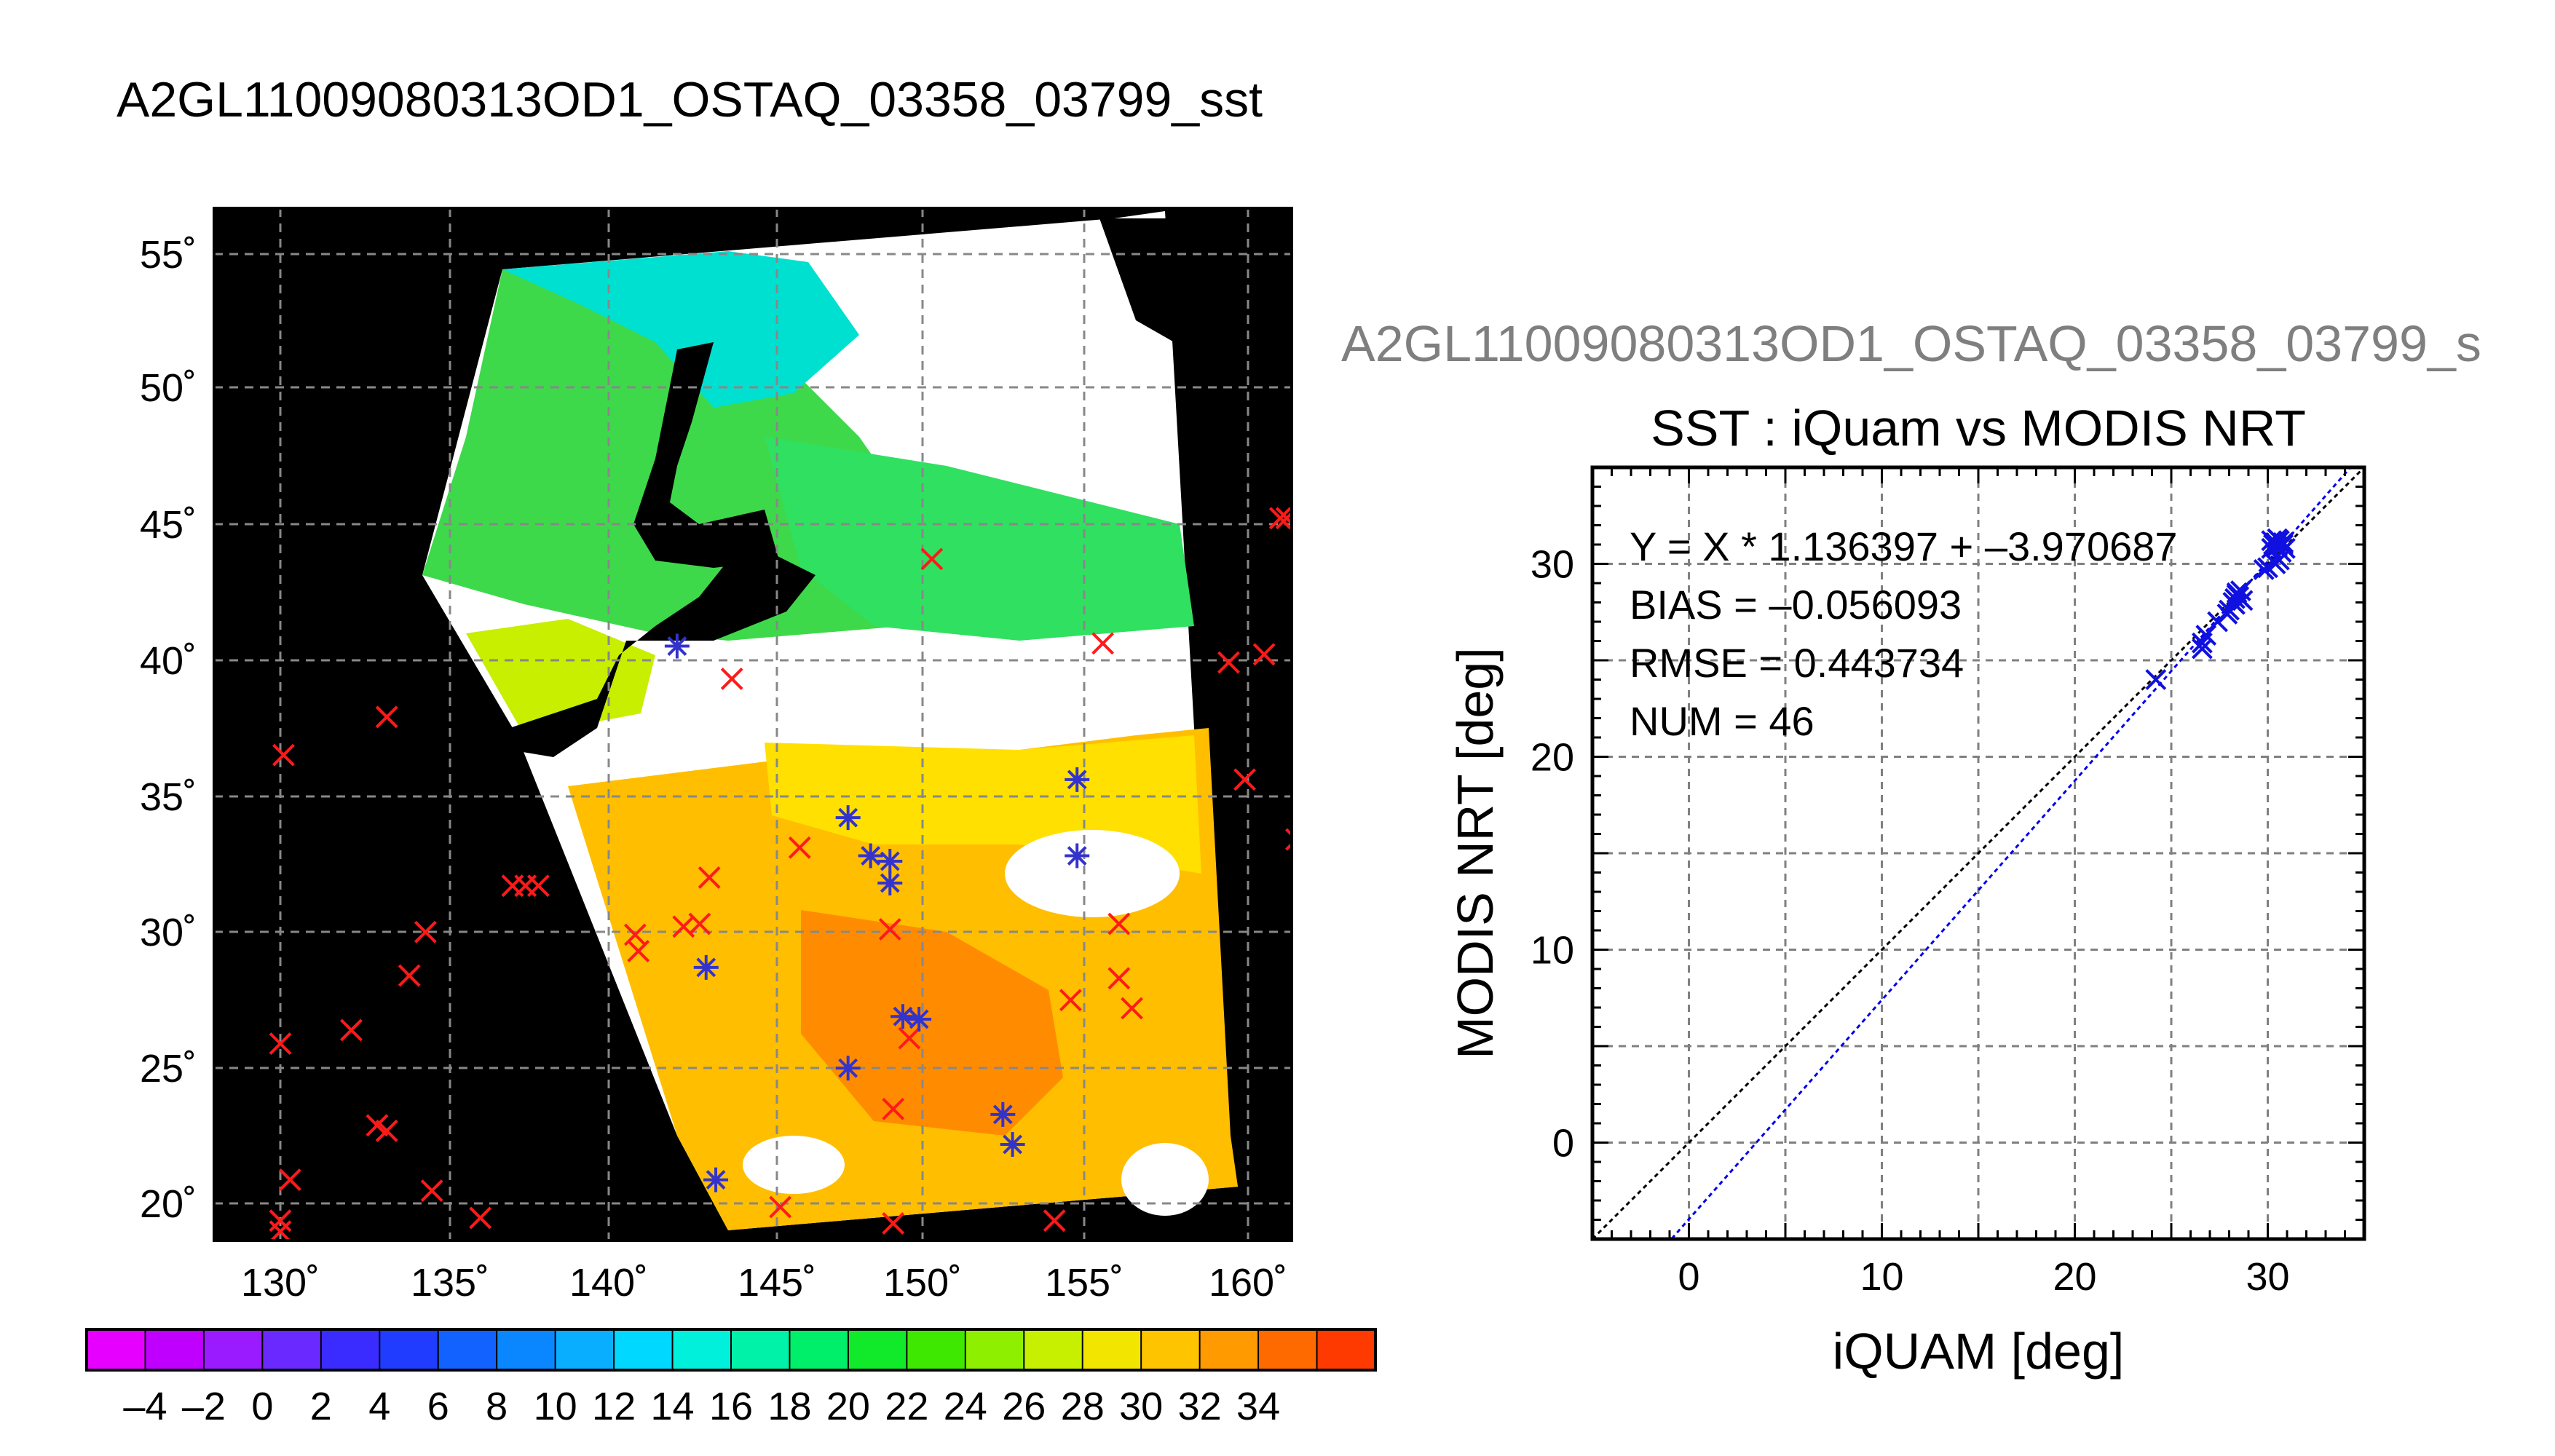 This screenshot has height=1456, width=2555. I want to click on lon-label: 130˚, so click(280, 1283).